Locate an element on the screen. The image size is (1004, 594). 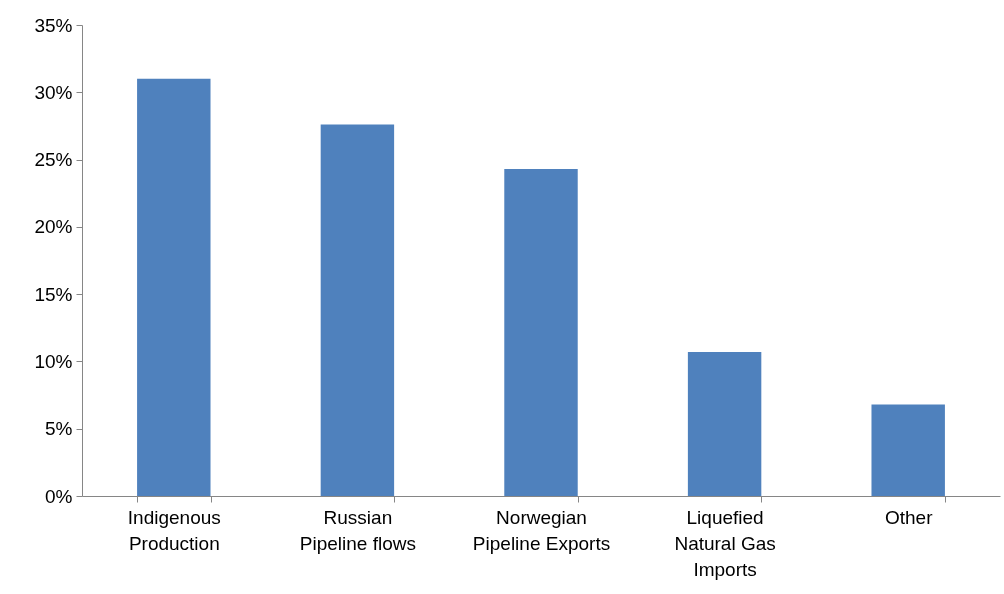
y-tick-label: 5% is located at coordinates (59, 429).